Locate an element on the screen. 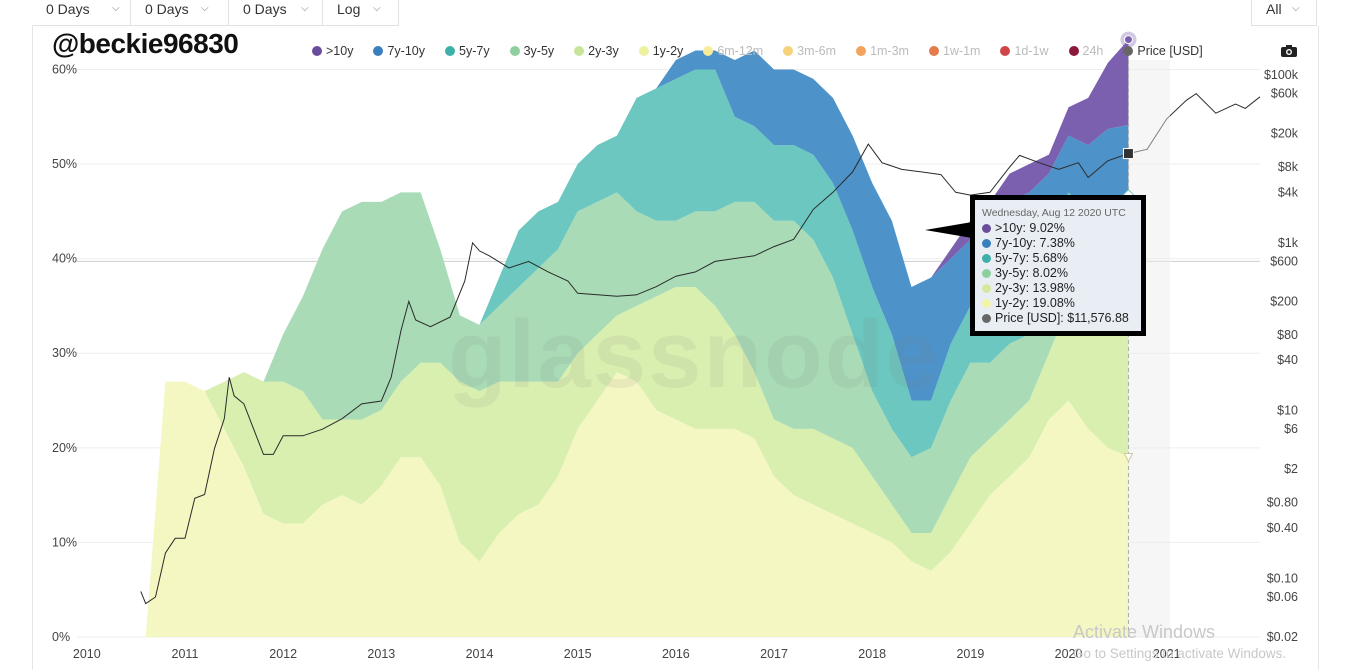 This screenshot has height=670, width=1345. y-tick-label-right: $1k is located at coordinates (1288, 243).